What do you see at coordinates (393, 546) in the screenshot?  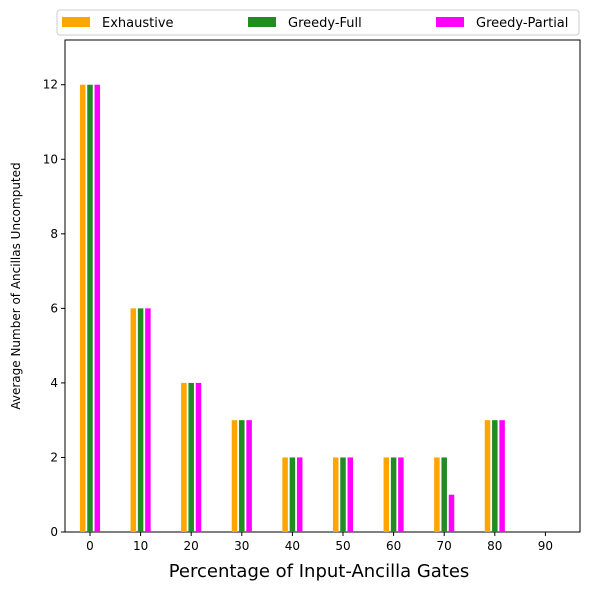 I see `x-tick-label: 60` at bounding box center [393, 546].